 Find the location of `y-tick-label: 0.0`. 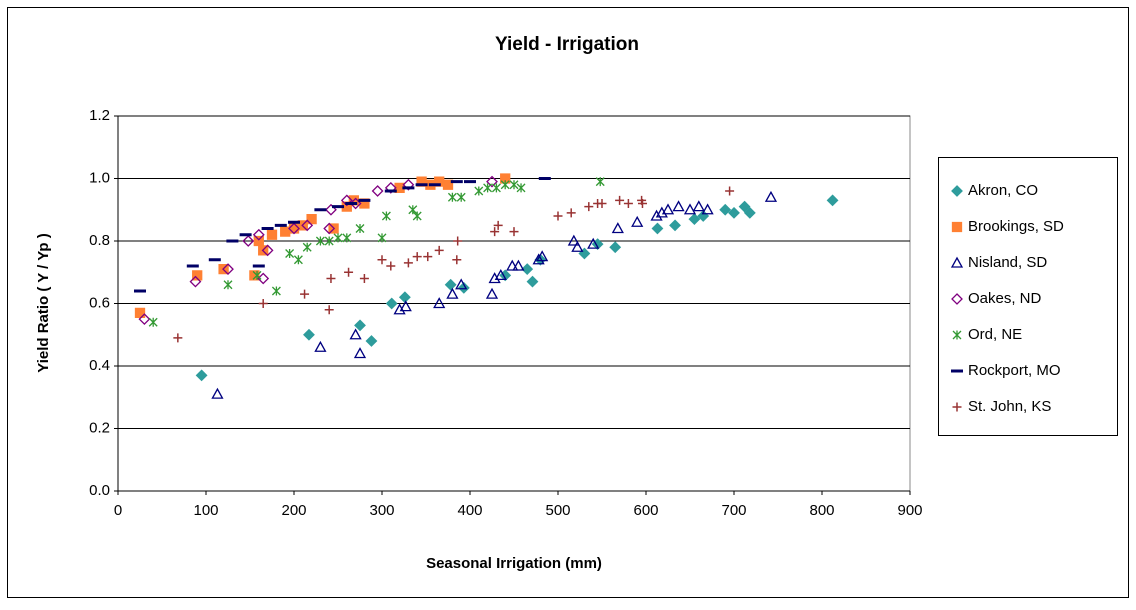

y-tick-label: 0.0 is located at coordinates (99, 490).